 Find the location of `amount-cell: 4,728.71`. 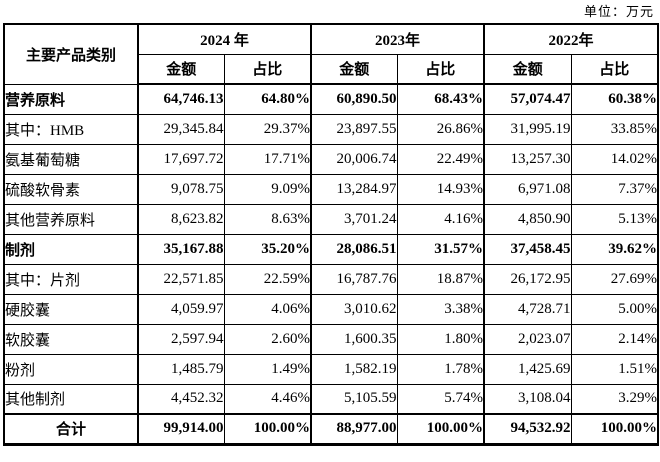

amount-cell: 4,728.71 is located at coordinates (527, 309).